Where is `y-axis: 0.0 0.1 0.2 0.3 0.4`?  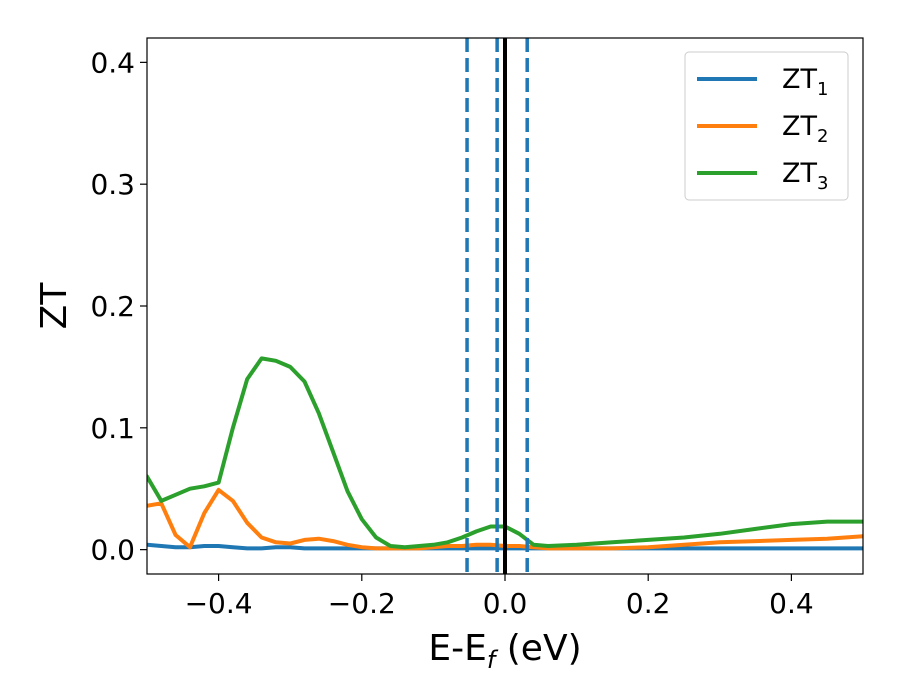
y-axis: 0.0 0.1 0.2 0.3 0.4 is located at coordinates (118, 306).